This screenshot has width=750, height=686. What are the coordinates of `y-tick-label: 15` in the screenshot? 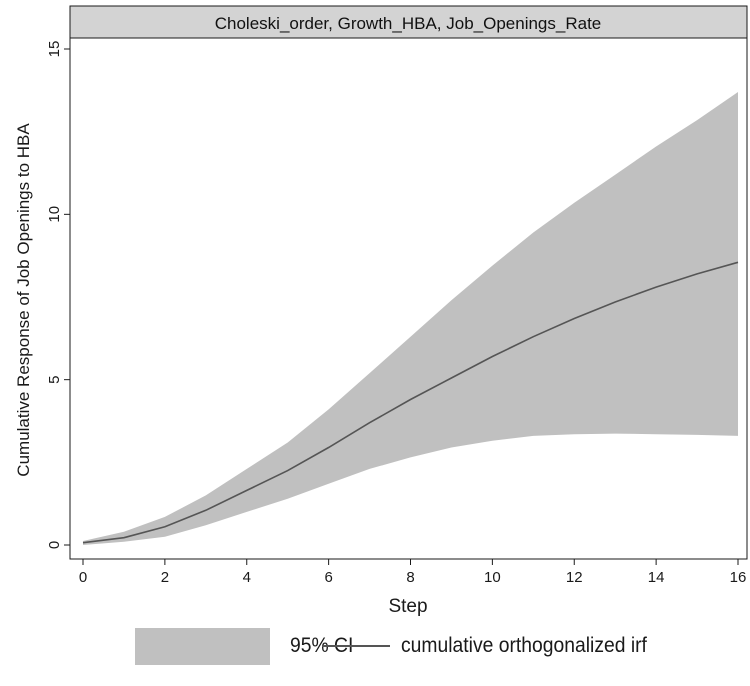 It's located at (54, 49).